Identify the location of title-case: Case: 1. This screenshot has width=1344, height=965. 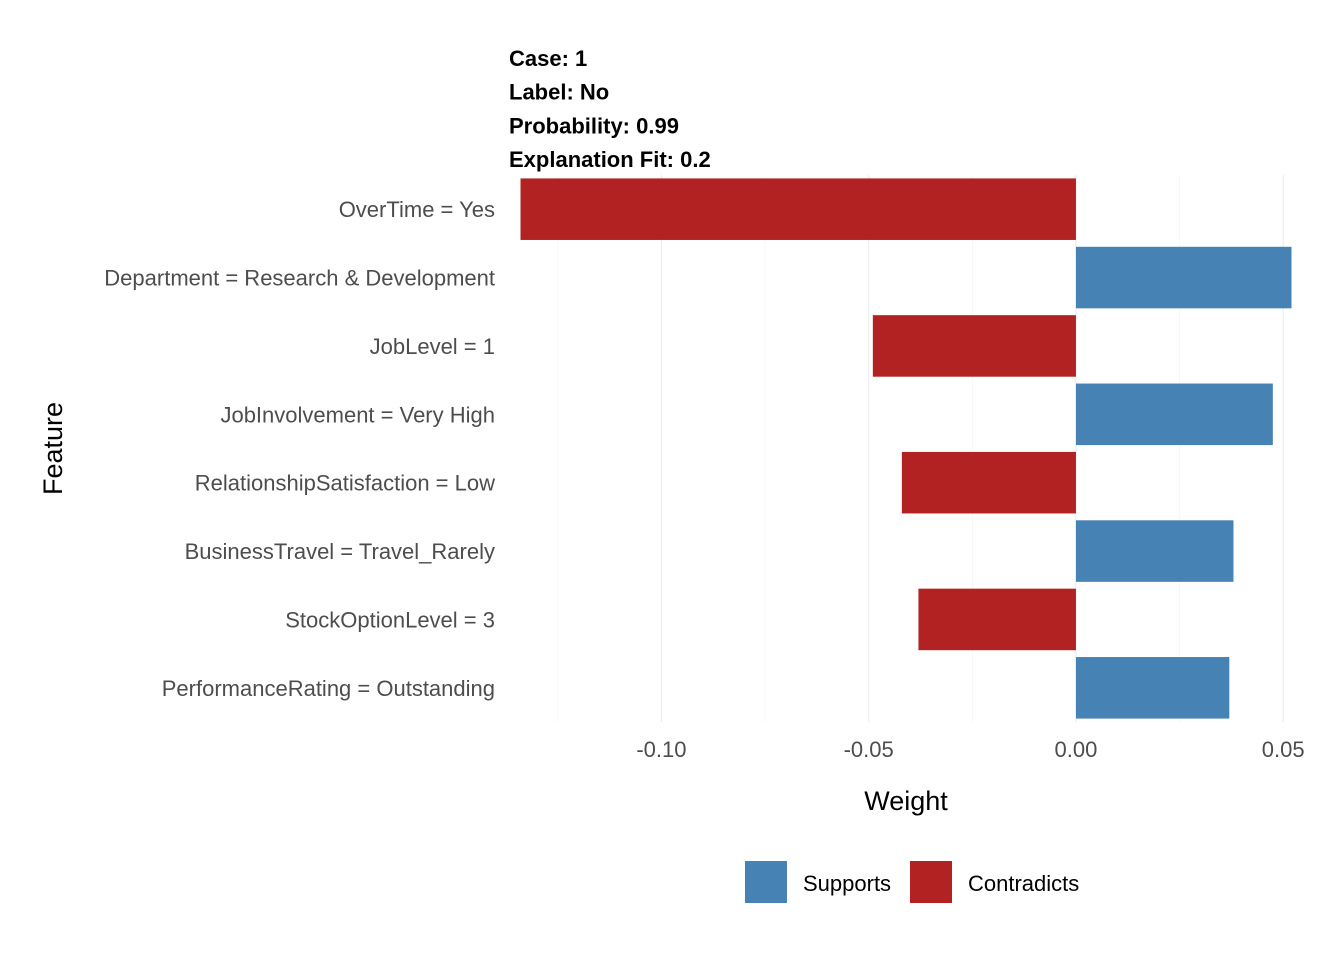
(548, 58).